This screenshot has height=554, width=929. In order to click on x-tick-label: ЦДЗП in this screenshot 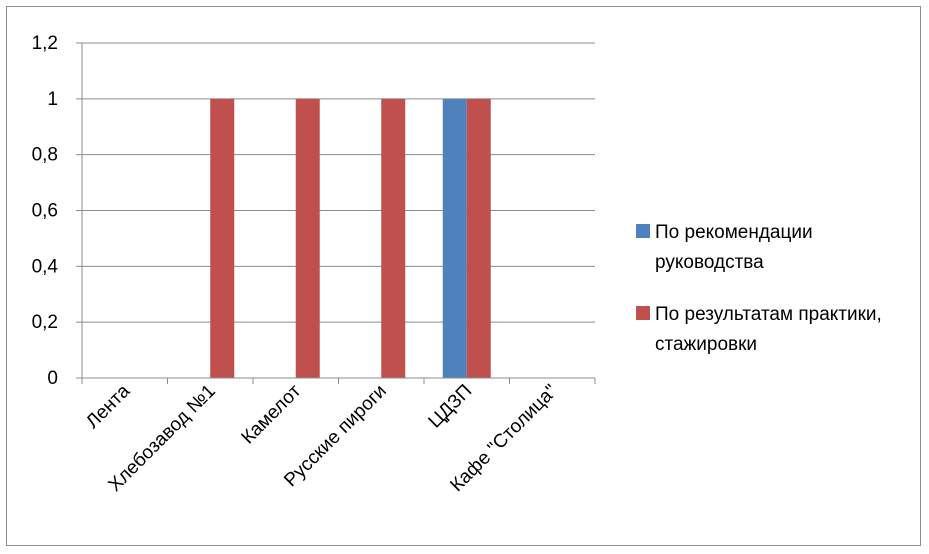, I will do `click(451, 407)`.